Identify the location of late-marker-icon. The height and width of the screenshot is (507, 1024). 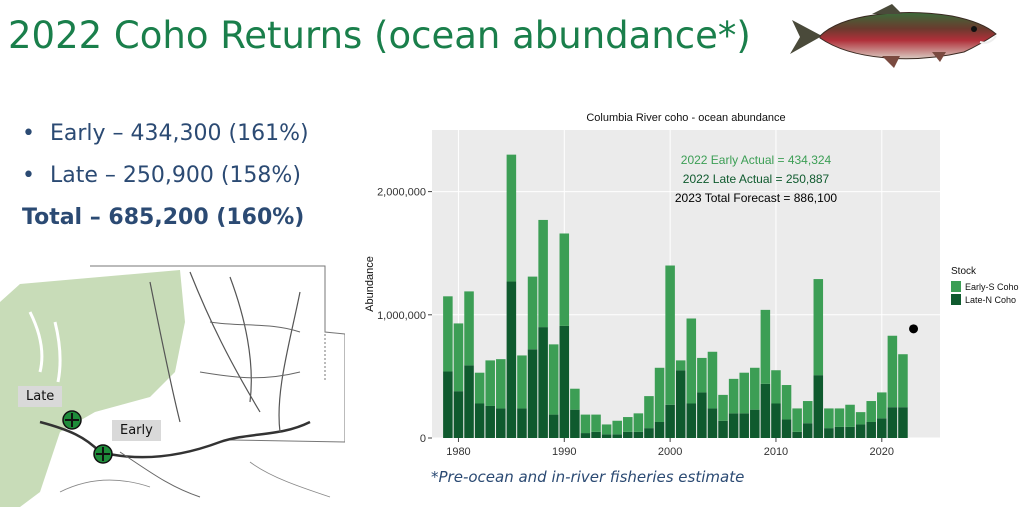
(72, 420).